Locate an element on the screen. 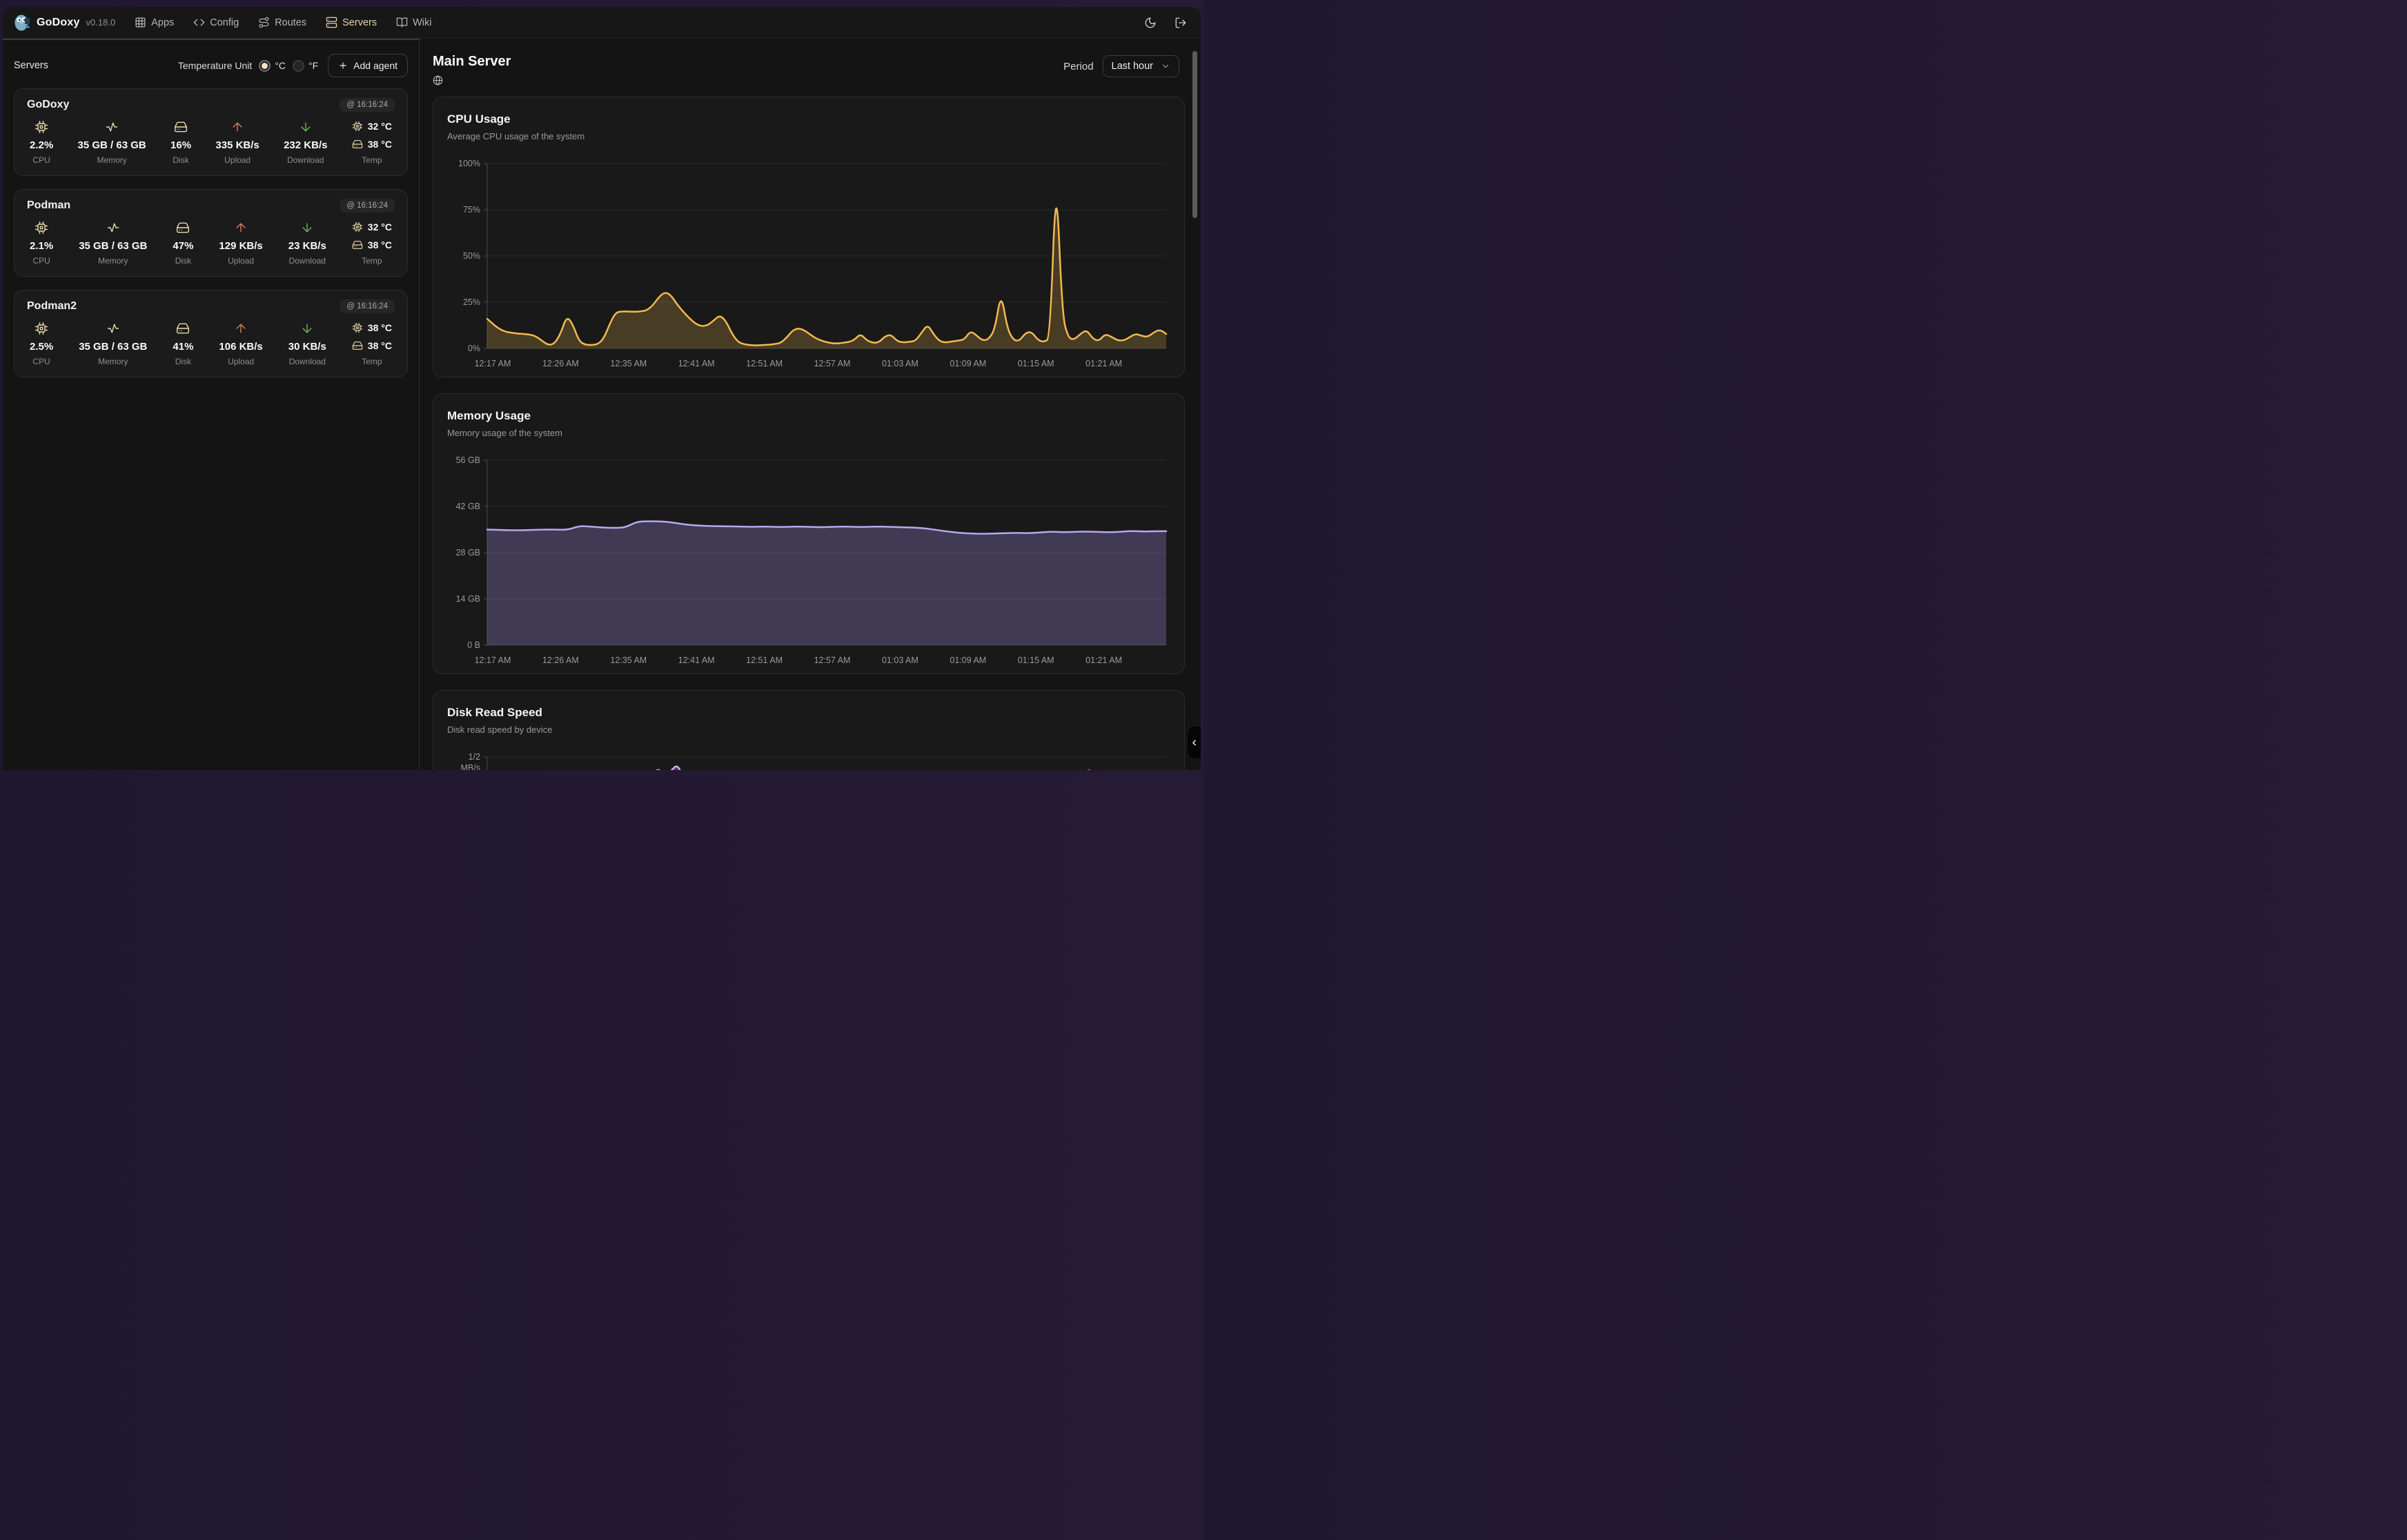 This screenshot has height=1540, width=2407. server-card-podman2: Podman2 @ 16:16:24 2.5% CPU 35 GB is located at coordinates (211, 334).